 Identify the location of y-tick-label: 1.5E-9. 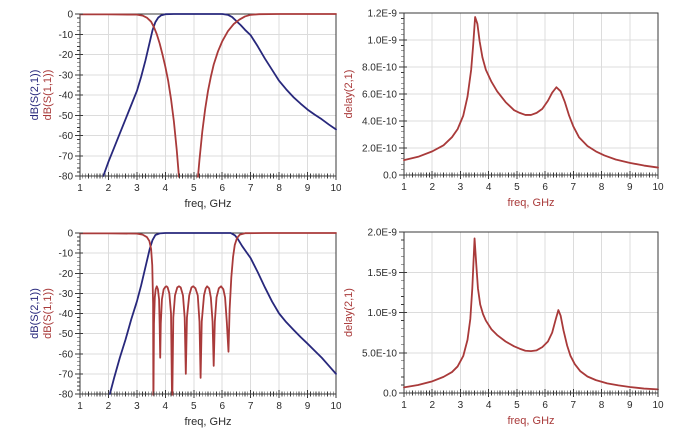
(383, 273).